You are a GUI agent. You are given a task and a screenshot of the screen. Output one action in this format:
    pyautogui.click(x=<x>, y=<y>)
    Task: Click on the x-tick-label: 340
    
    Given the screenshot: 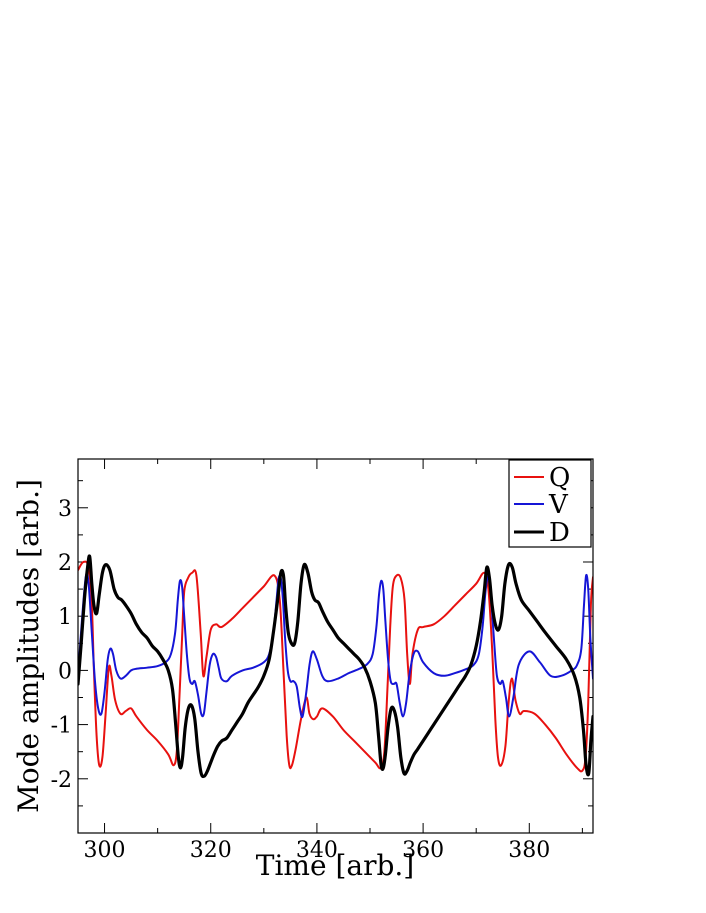 What is the action you would take?
    pyautogui.click(x=317, y=850)
    